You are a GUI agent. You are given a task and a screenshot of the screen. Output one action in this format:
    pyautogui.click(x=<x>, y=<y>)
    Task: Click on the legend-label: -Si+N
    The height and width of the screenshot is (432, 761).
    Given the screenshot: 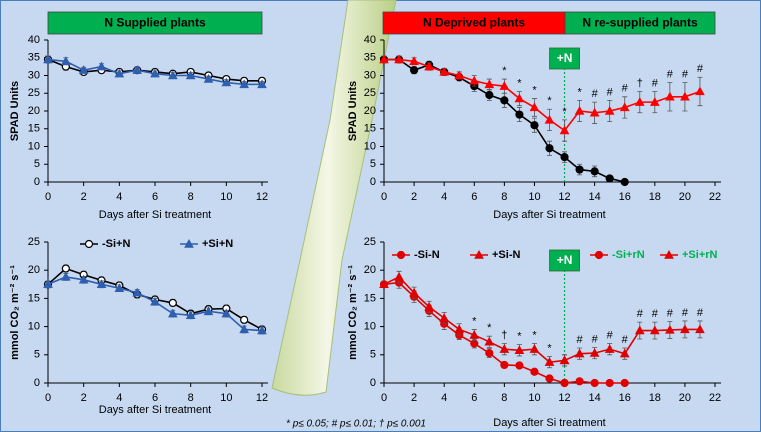 What is the action you would take?
    pyautogui.click(x=116, y=244)
    